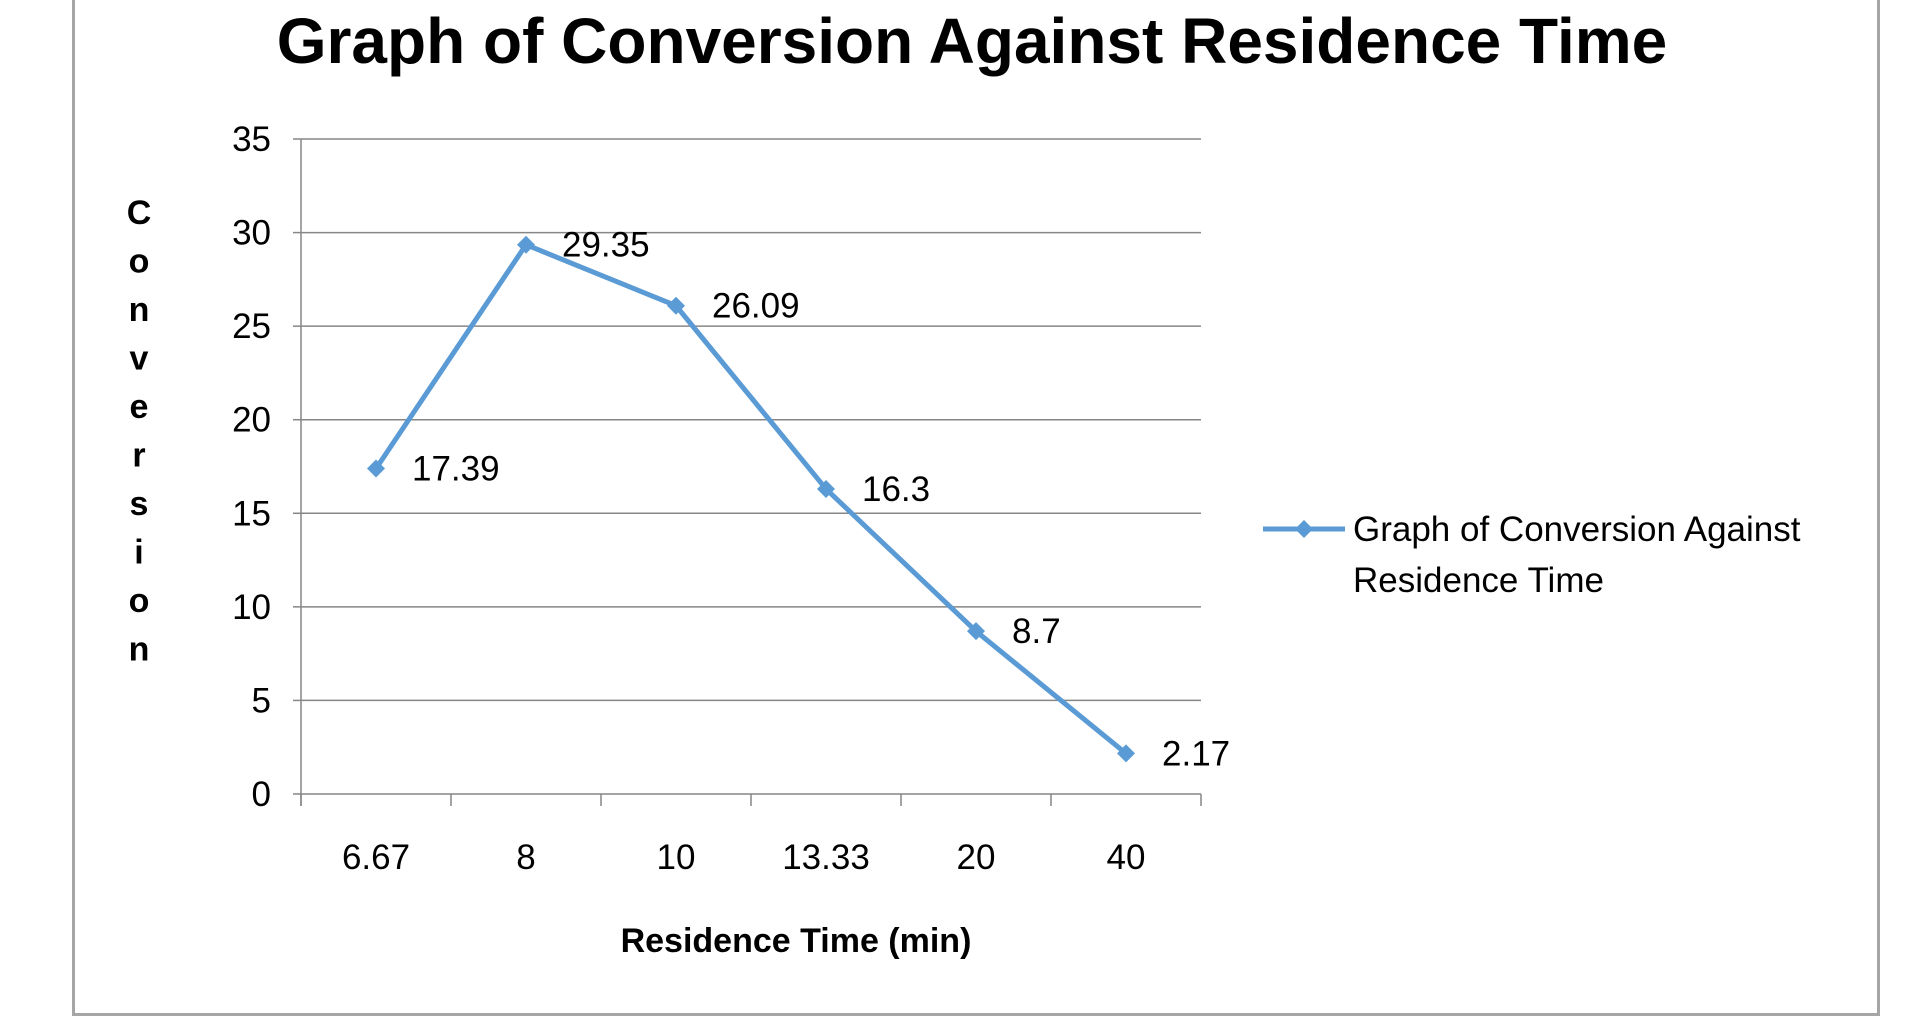 This screenshot has height=1021, width=1931. I want to click on x-tick-label: 13.33, so click(826, 857).